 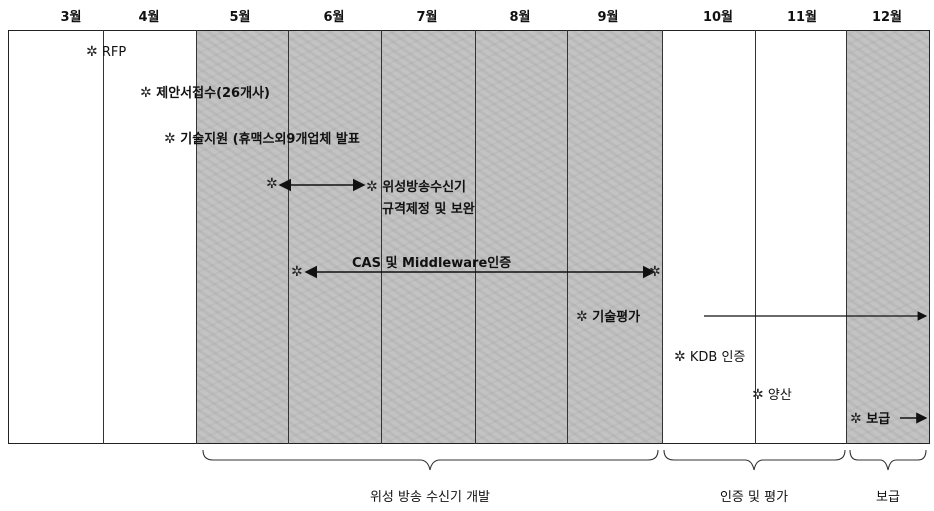 I want to click on month-may: 5월, so click(x=240, y=17).